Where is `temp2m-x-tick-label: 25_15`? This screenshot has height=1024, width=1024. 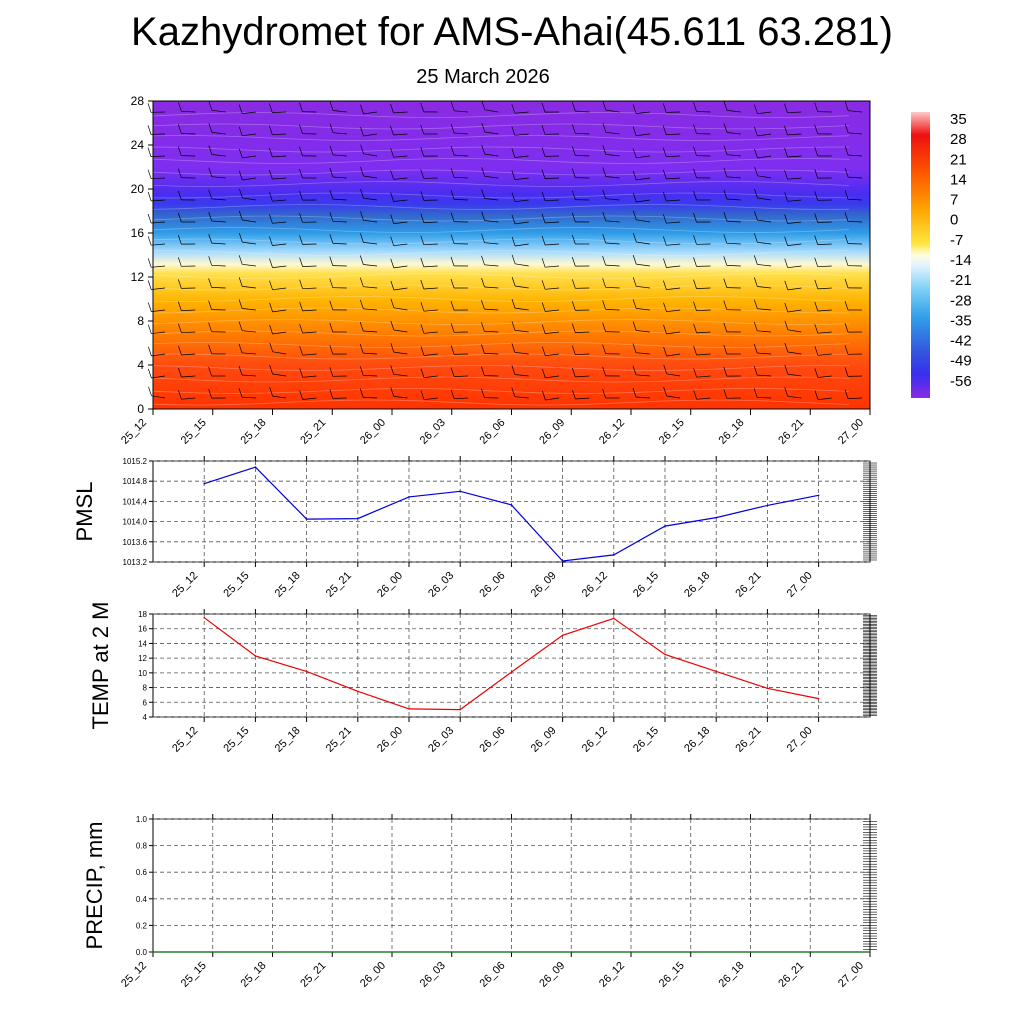
temp2m-x-tick-label: 25_15 is located at coordinates (236, 740).